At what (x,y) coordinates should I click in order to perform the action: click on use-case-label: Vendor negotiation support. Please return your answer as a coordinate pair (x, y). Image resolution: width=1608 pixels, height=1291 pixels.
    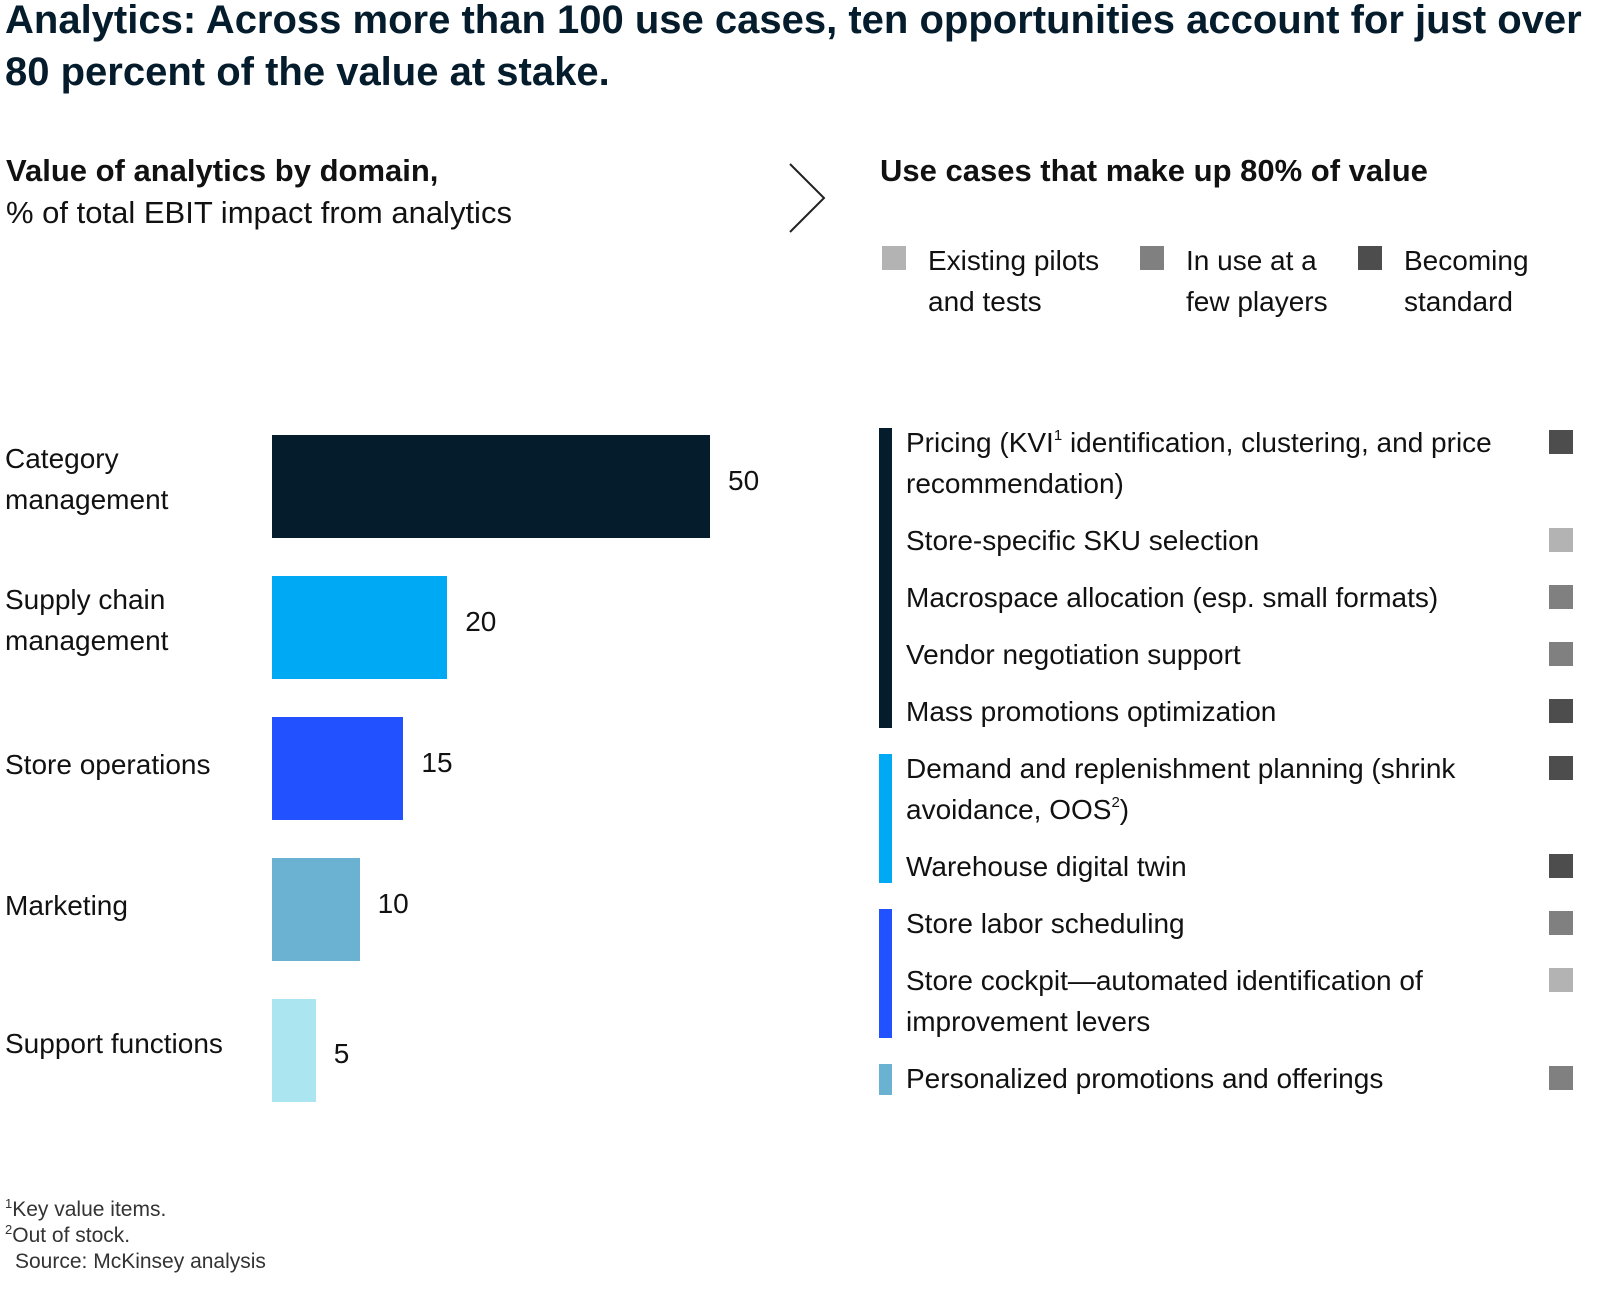
    Looking at the image, I should click on (1073, 654).